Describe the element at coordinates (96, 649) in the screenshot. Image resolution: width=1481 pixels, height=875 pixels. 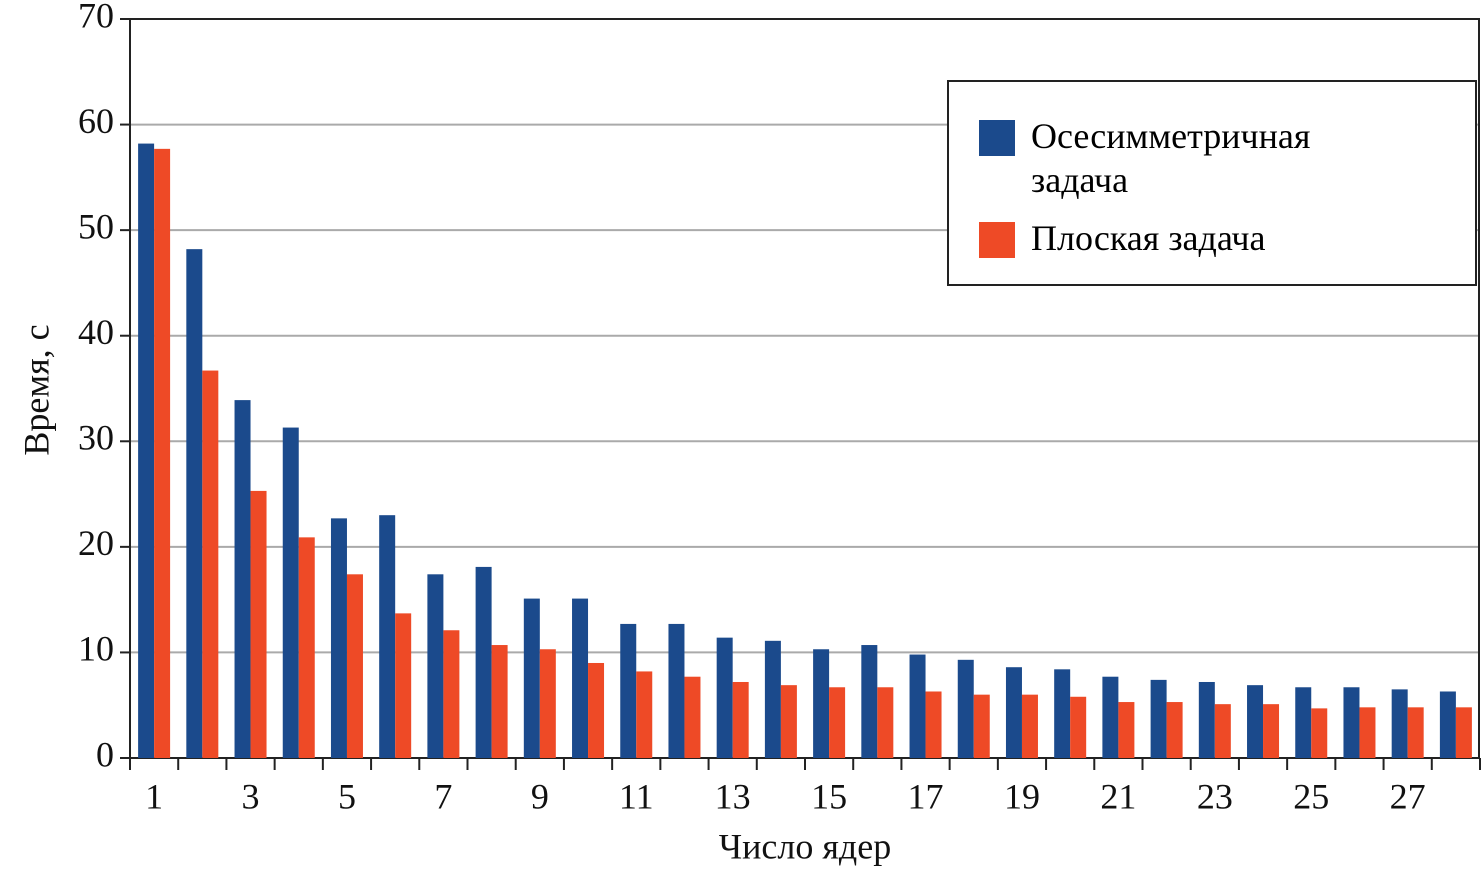
I see `y-tick-label: 10` at that location.